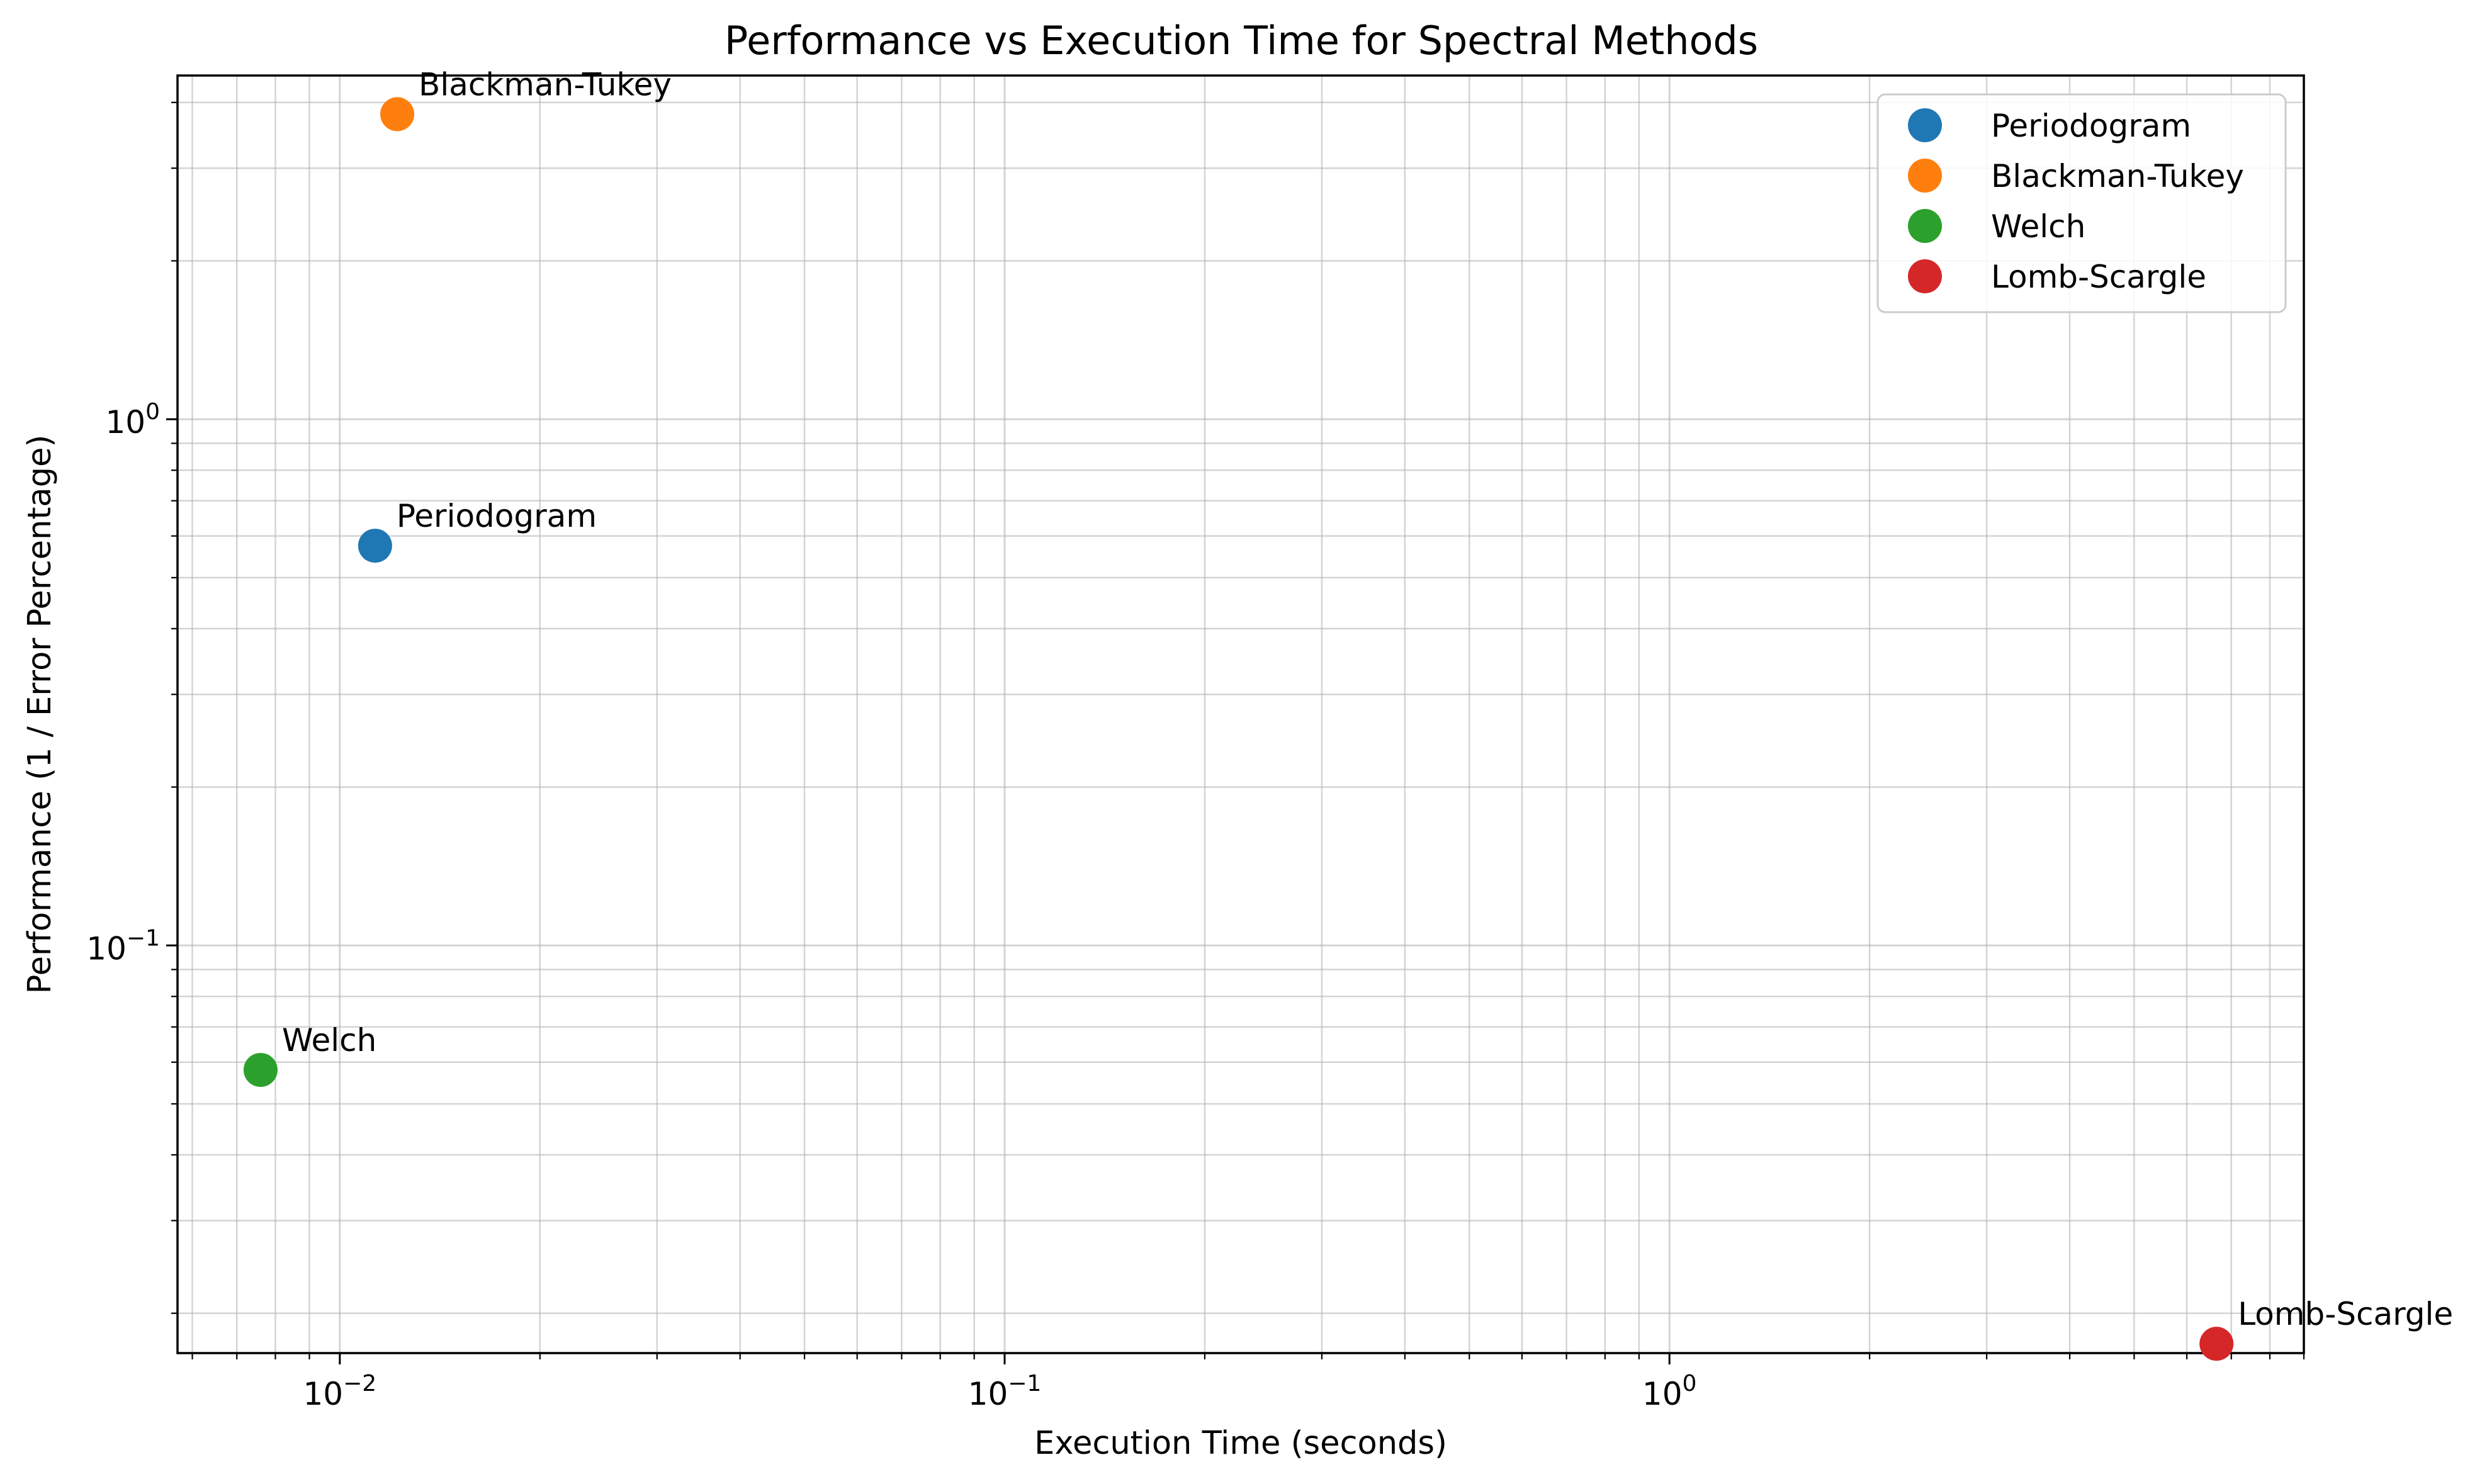  What do you see at coordinates (40, 715) in the screenshot?
I see `y-axis-label: Performance (1 / Error Percentage)` at bounding box center [40, 715].